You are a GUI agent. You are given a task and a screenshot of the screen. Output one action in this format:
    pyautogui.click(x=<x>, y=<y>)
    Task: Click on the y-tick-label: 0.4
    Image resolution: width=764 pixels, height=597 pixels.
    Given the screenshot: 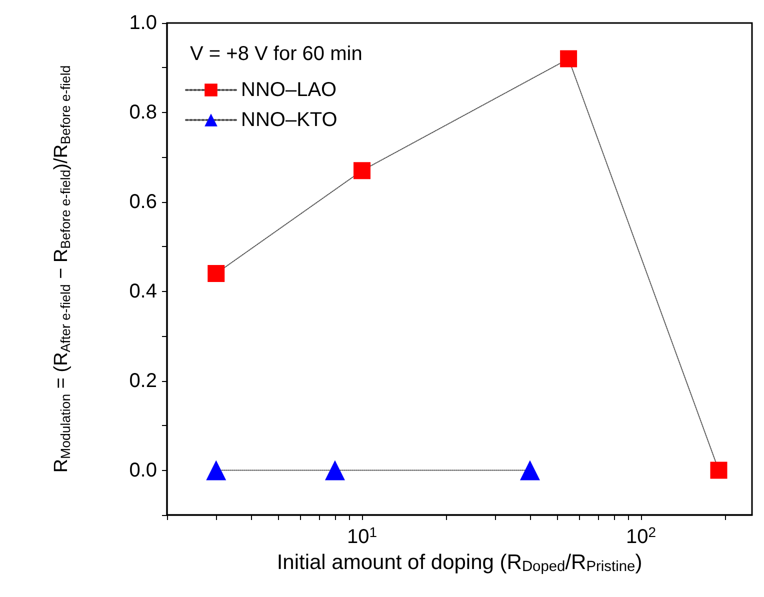 What is the action you would take?
    pyautogui.click(x=143, y=291)
    